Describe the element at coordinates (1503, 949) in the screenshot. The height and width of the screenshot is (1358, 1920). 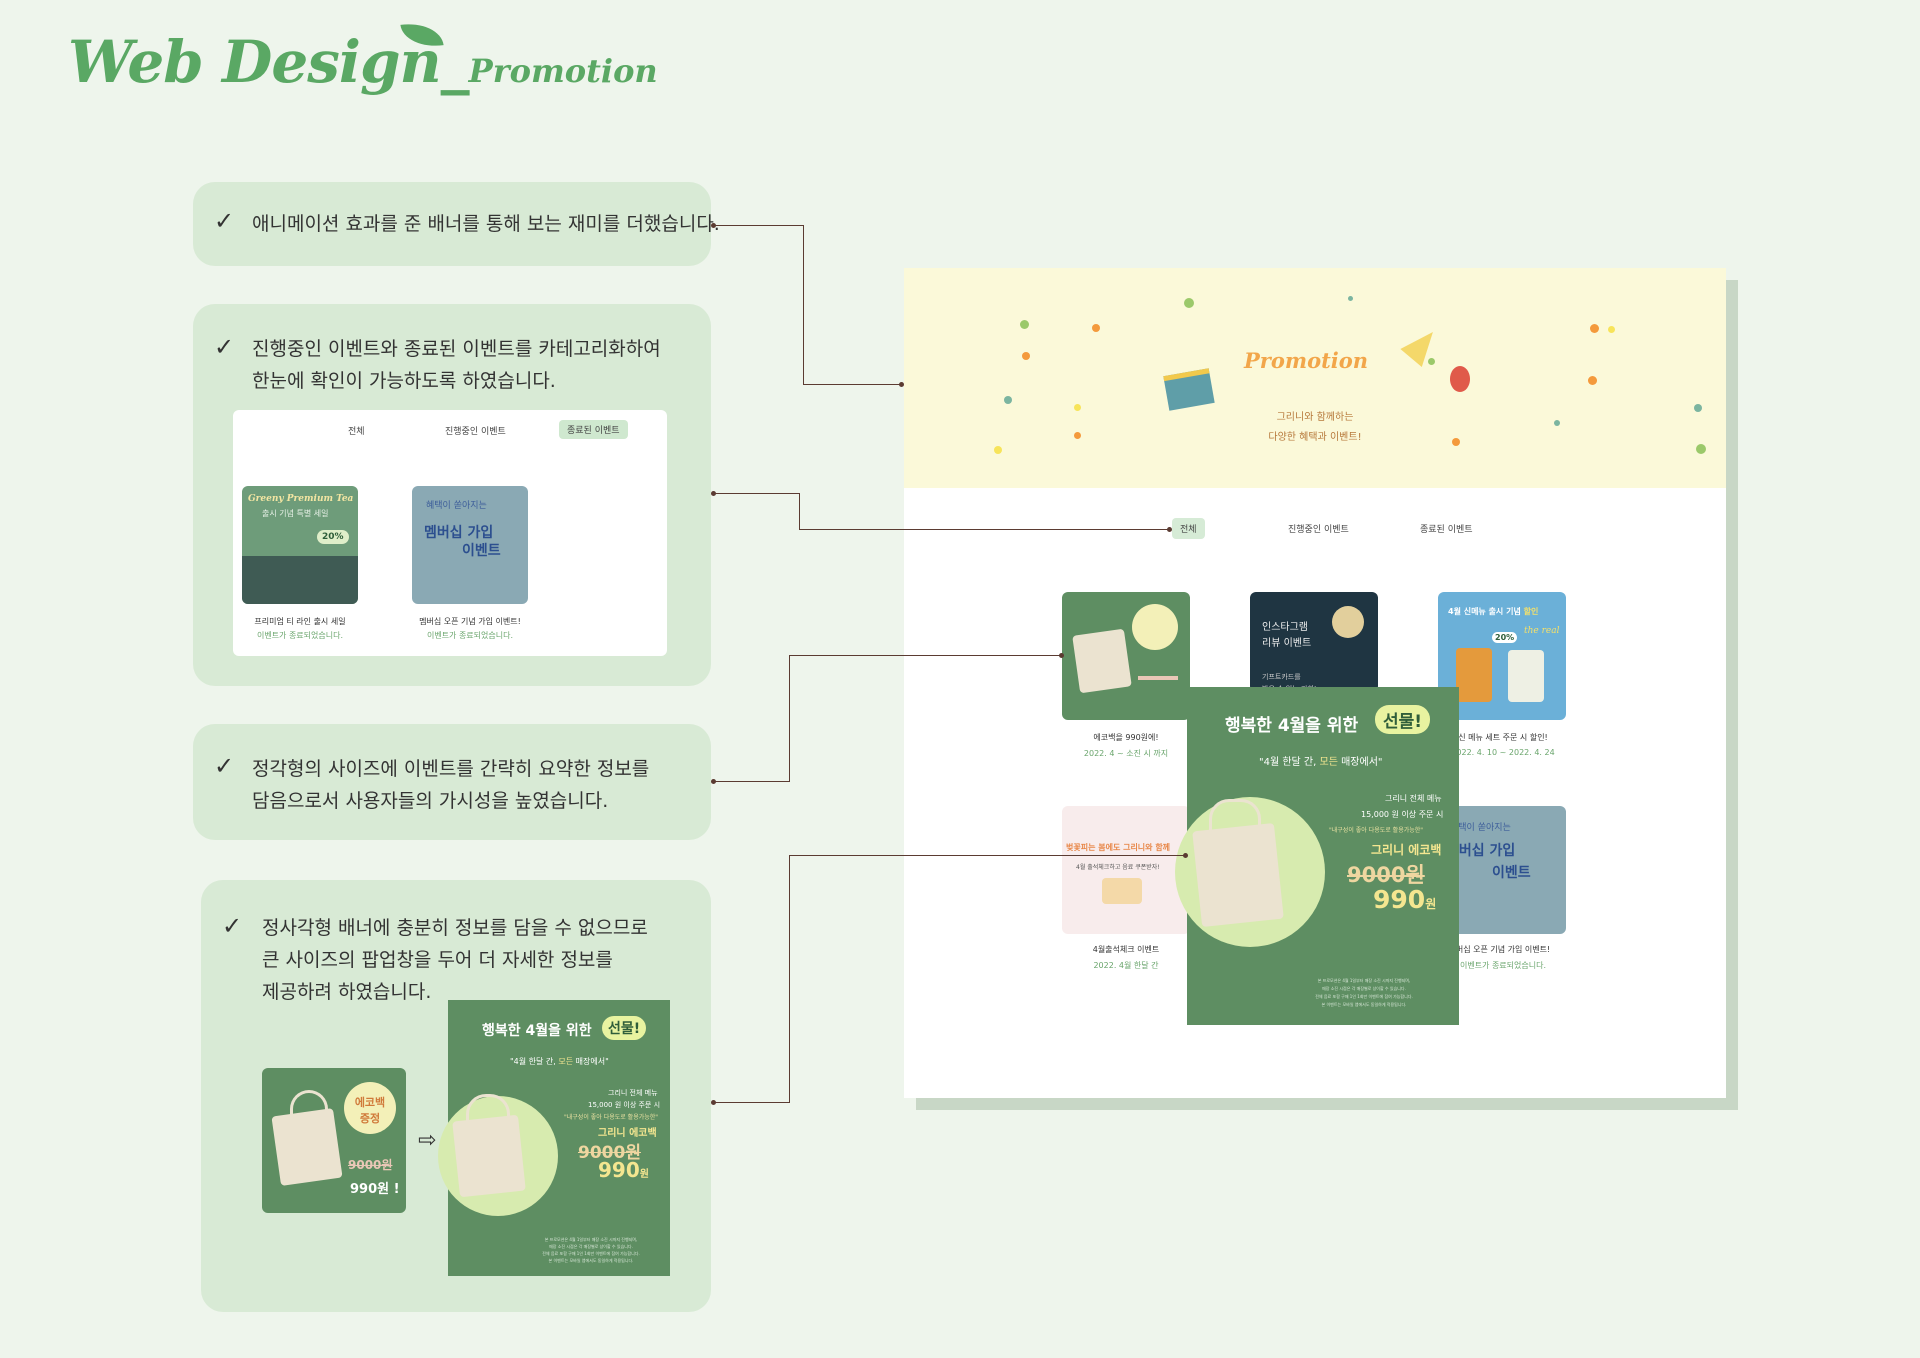
I see `event-title-membership: 버십 오픈 기념 가입 이벤트!` at that location.